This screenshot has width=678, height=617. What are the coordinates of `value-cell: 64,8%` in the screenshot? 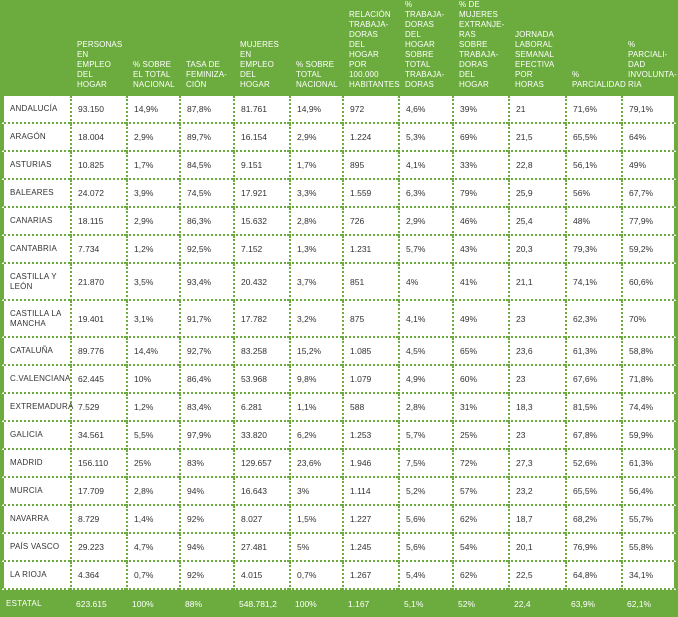 It's located at (593, 576).